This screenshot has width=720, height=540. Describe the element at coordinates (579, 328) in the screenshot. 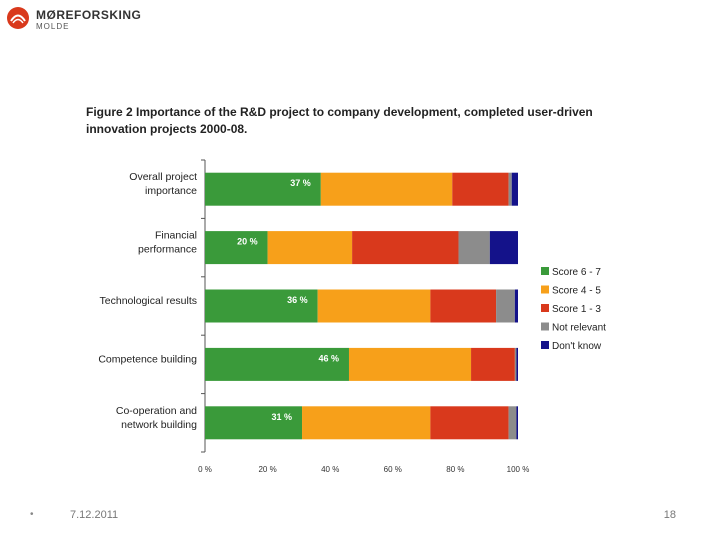

I see `legend-label: Not relevant` at that location.